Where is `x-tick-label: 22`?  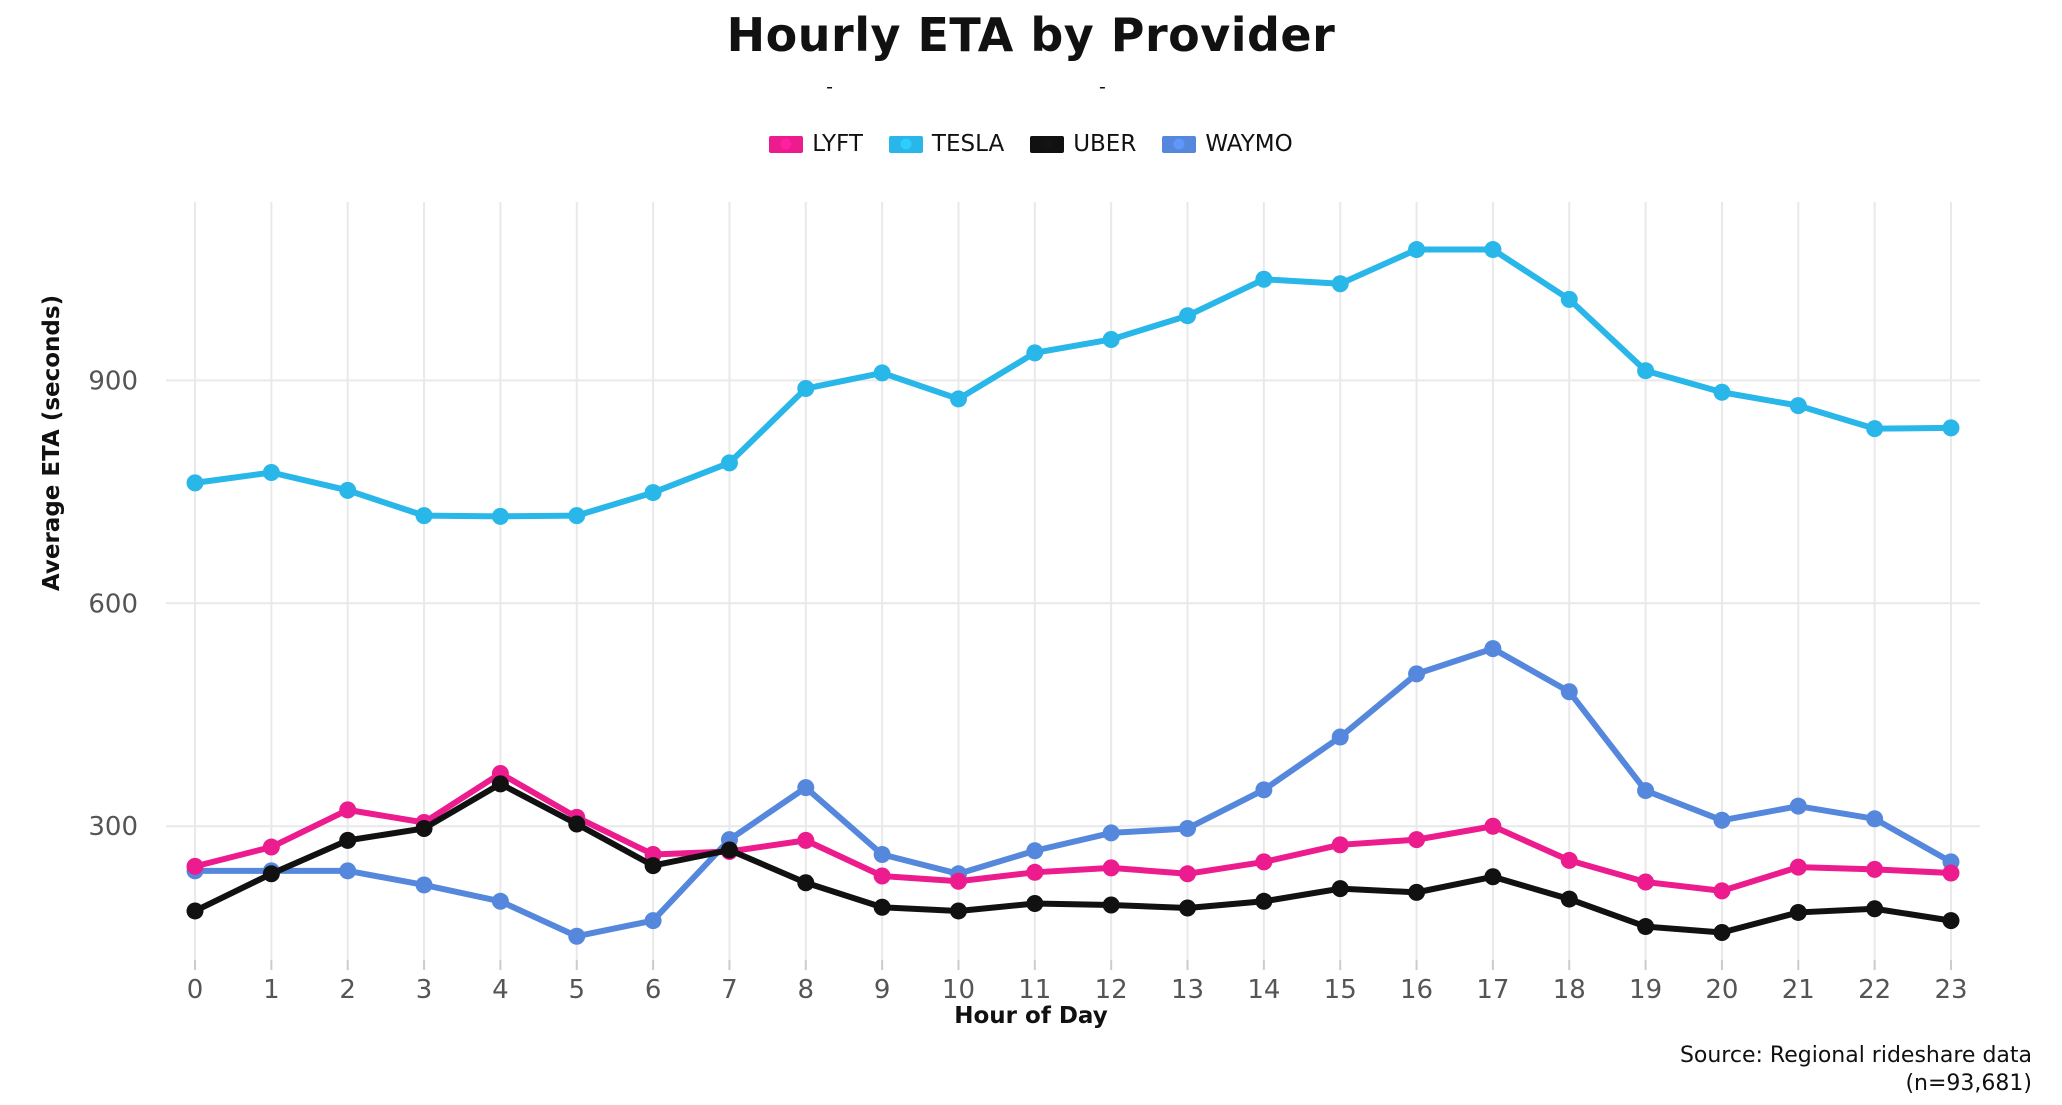
x-tick-label: 22 is located at coordinates (1874, 990).